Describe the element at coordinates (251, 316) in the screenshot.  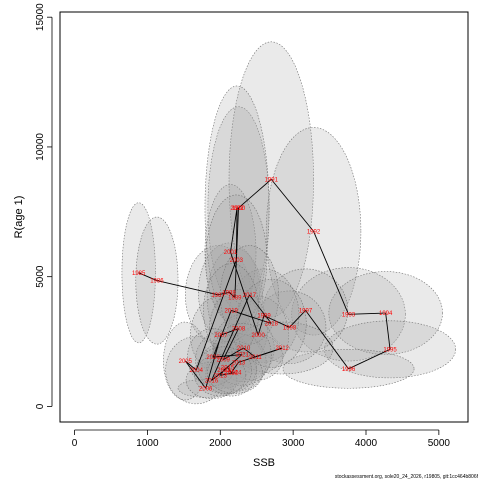
I see `trajectory-segment-2018-2019` at that location.